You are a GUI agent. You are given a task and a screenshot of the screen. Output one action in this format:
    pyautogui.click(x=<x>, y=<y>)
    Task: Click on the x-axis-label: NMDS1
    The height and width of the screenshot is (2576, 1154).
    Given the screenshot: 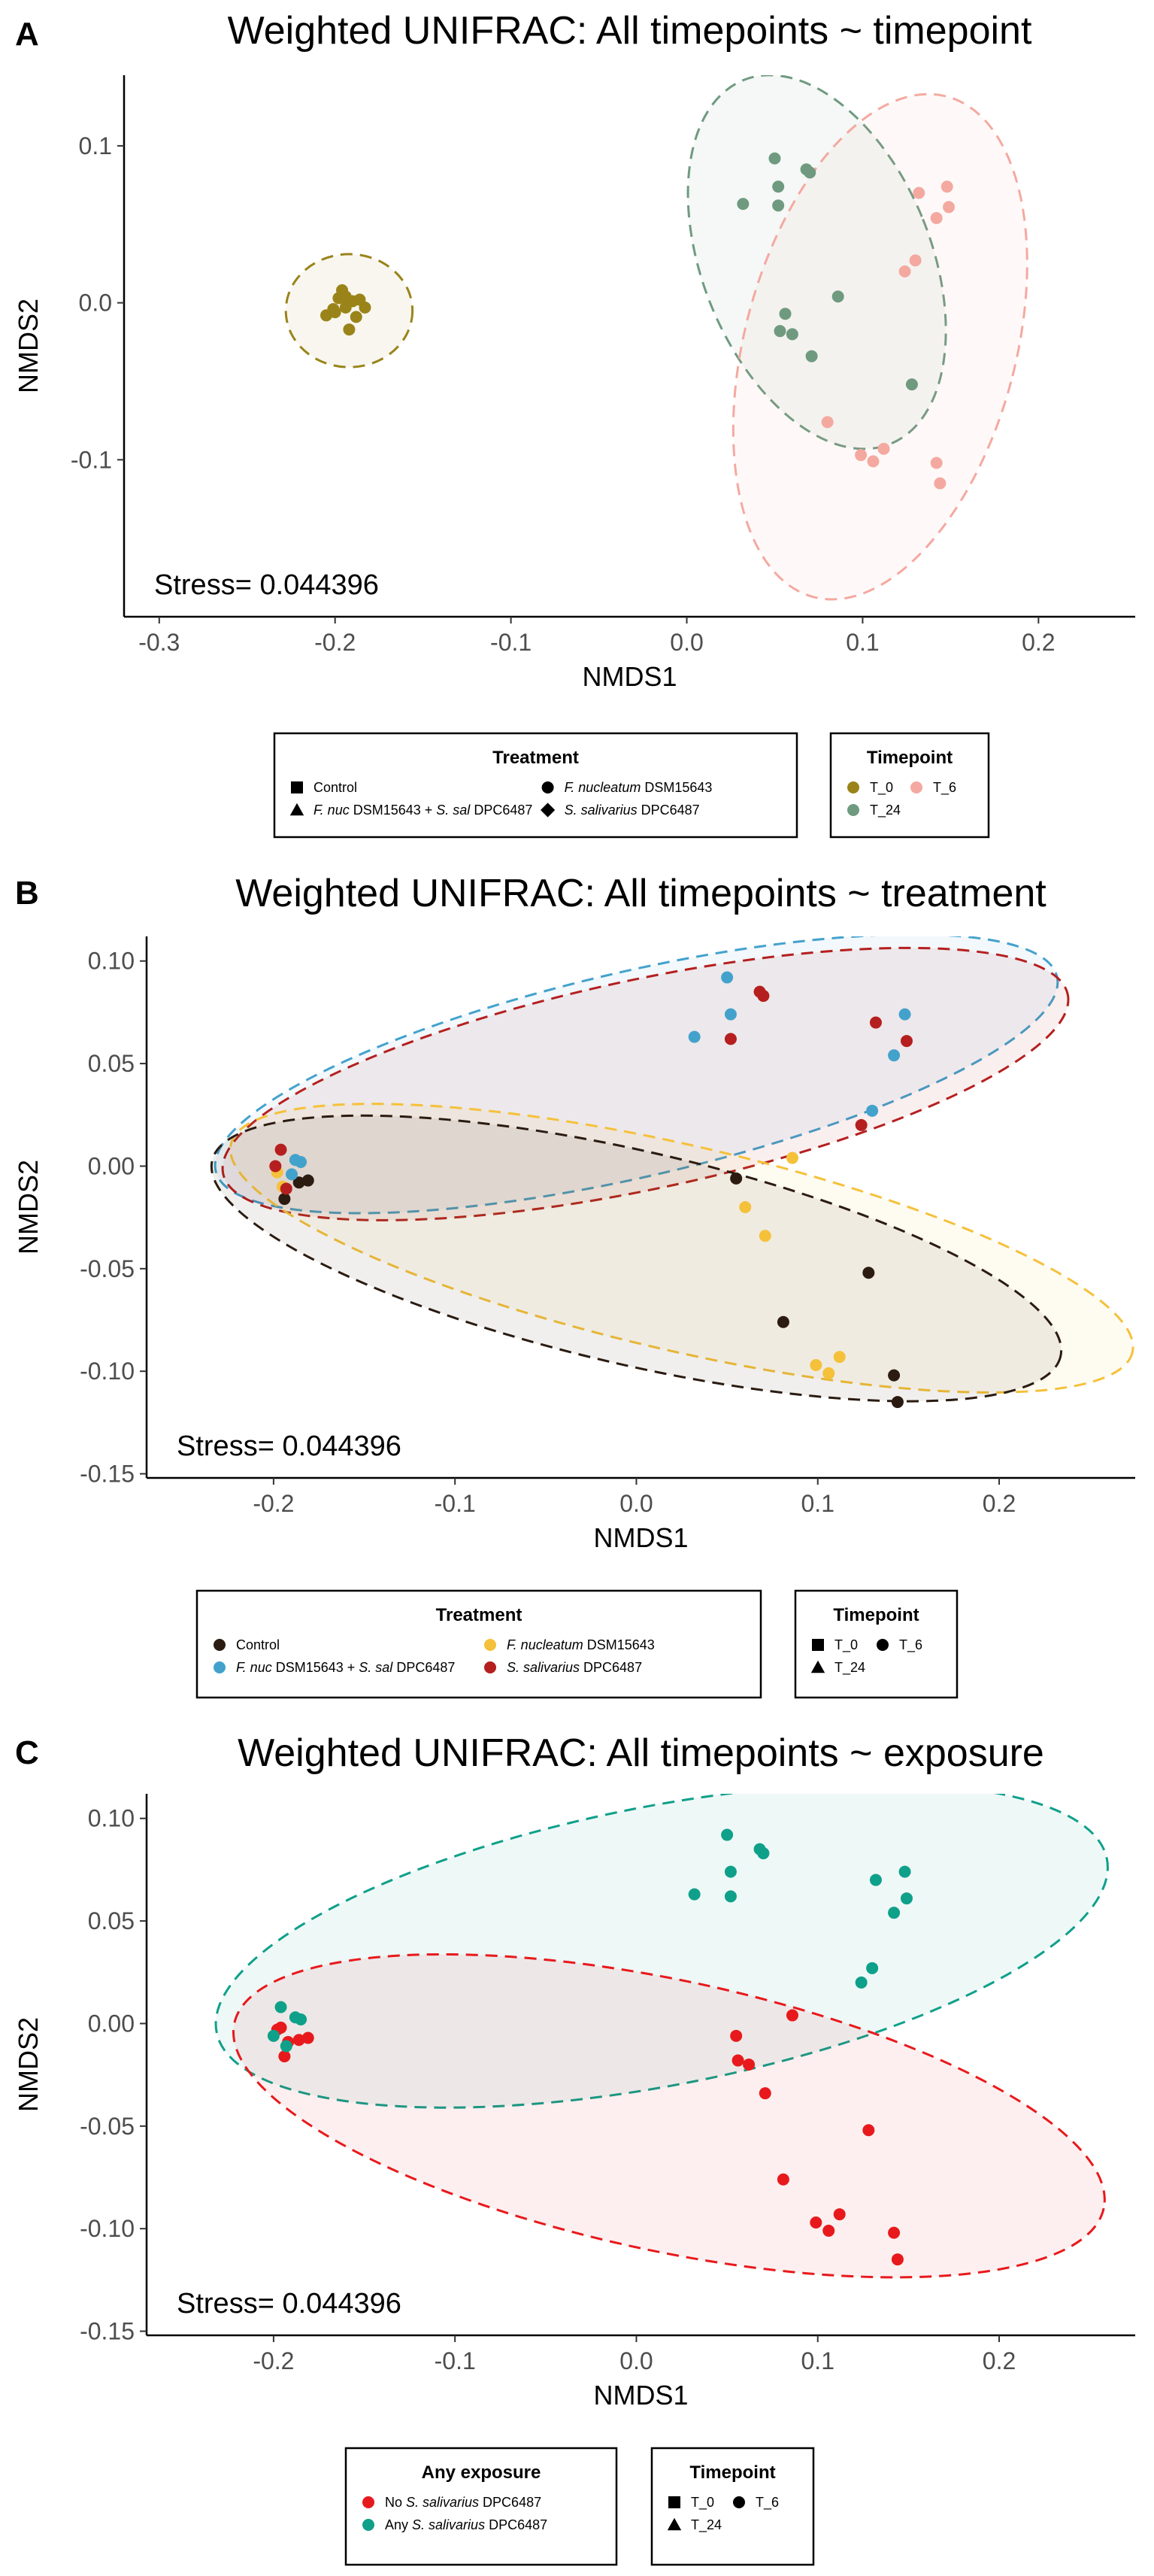 What is the action you would take?
    pyautogui.click(x=640, y=2395)
    